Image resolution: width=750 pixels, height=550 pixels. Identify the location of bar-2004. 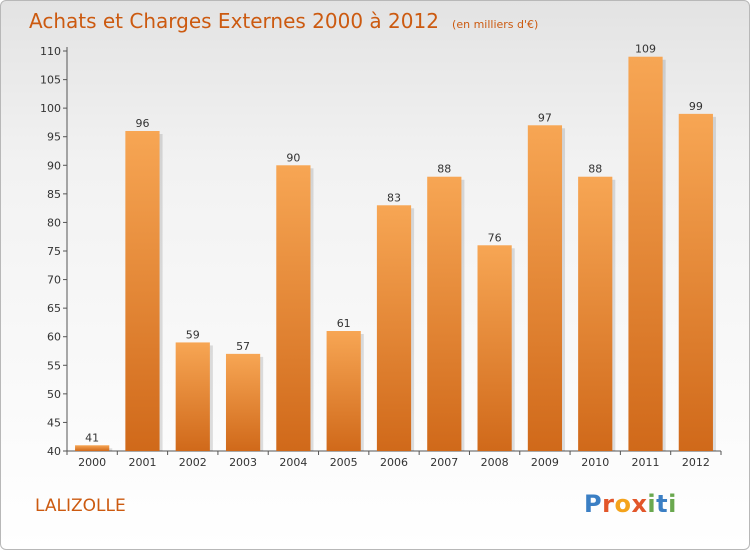
(293, 308).